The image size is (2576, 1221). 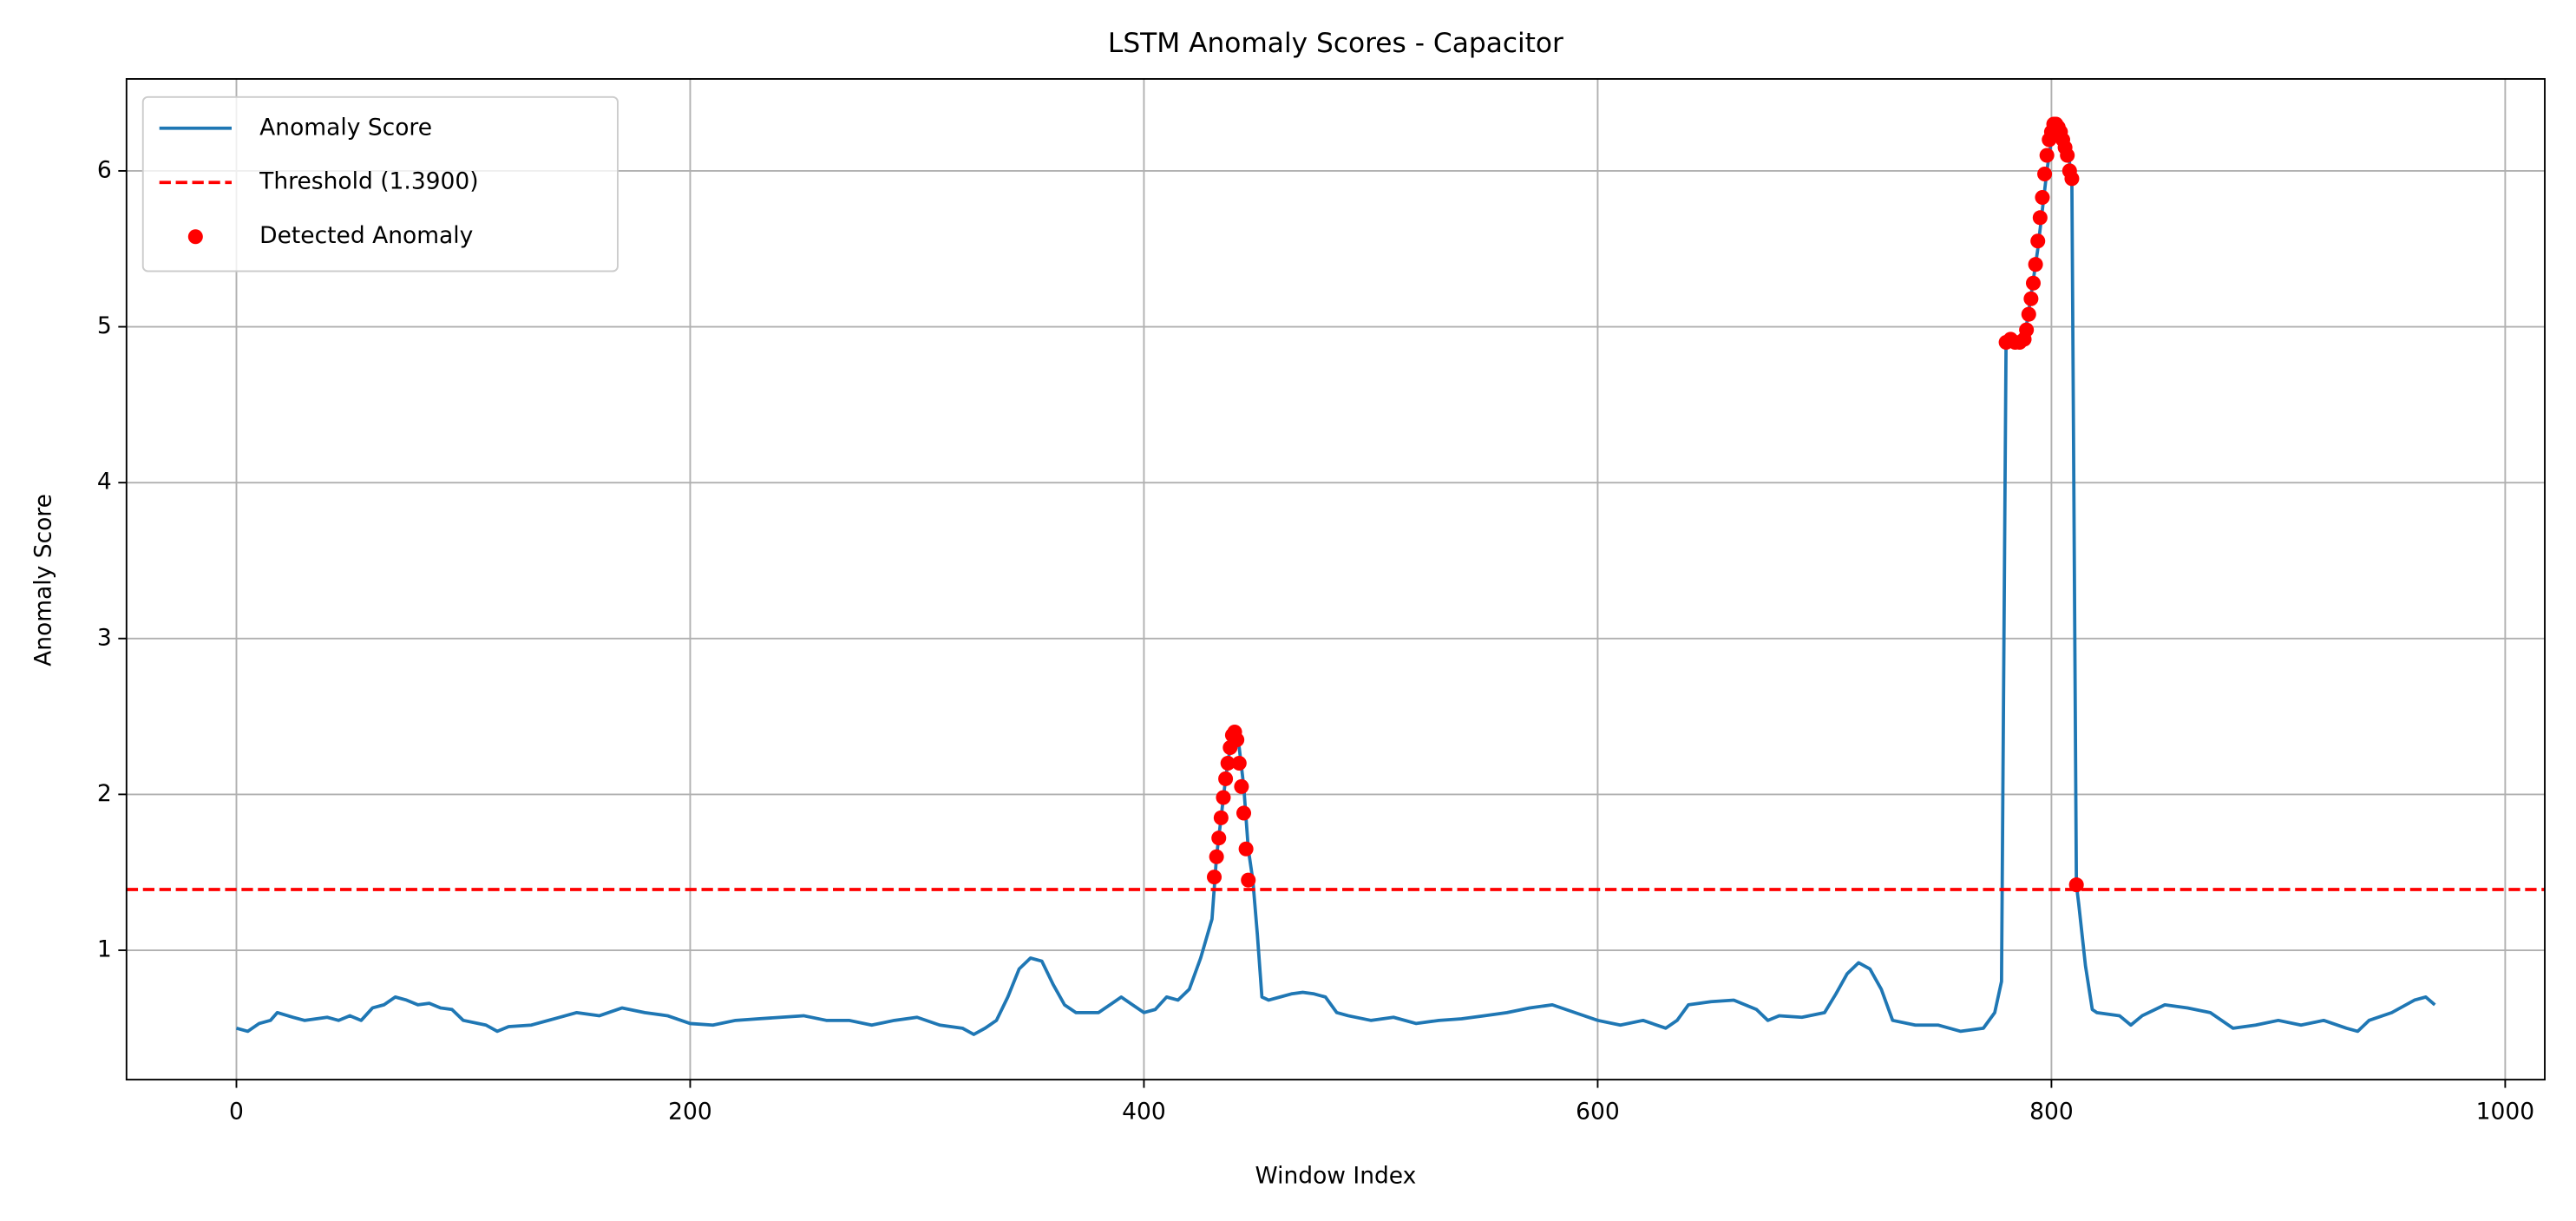 What do you see at coordinates (1335, 43) in the screenshot?
I see `chart-title: LSTM Anomaly Scores - Capacitor` at bounding box center [1335, 43].